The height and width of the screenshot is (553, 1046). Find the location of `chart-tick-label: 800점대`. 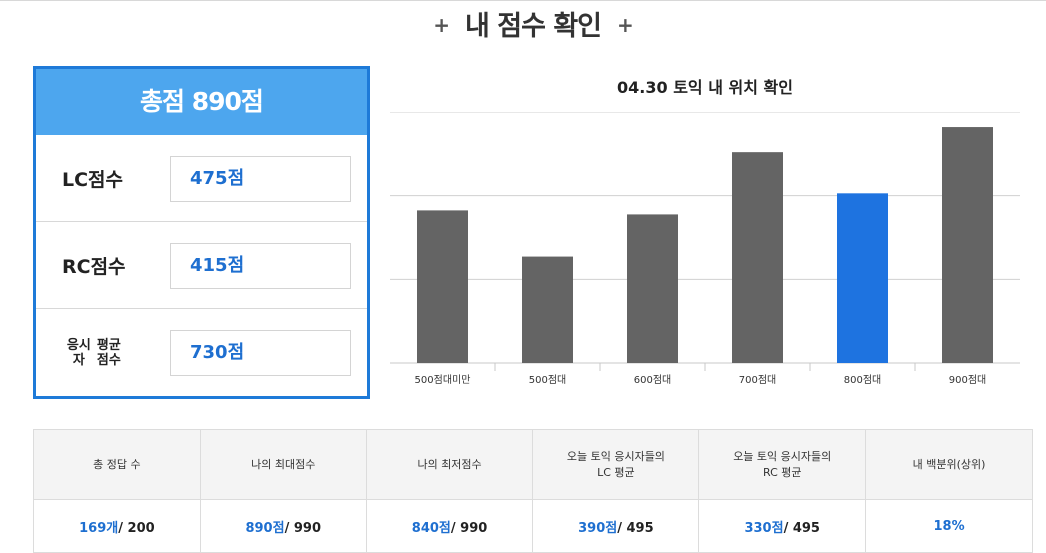

chart-tick-label: 800점대 is located at coordinates (863, 380).